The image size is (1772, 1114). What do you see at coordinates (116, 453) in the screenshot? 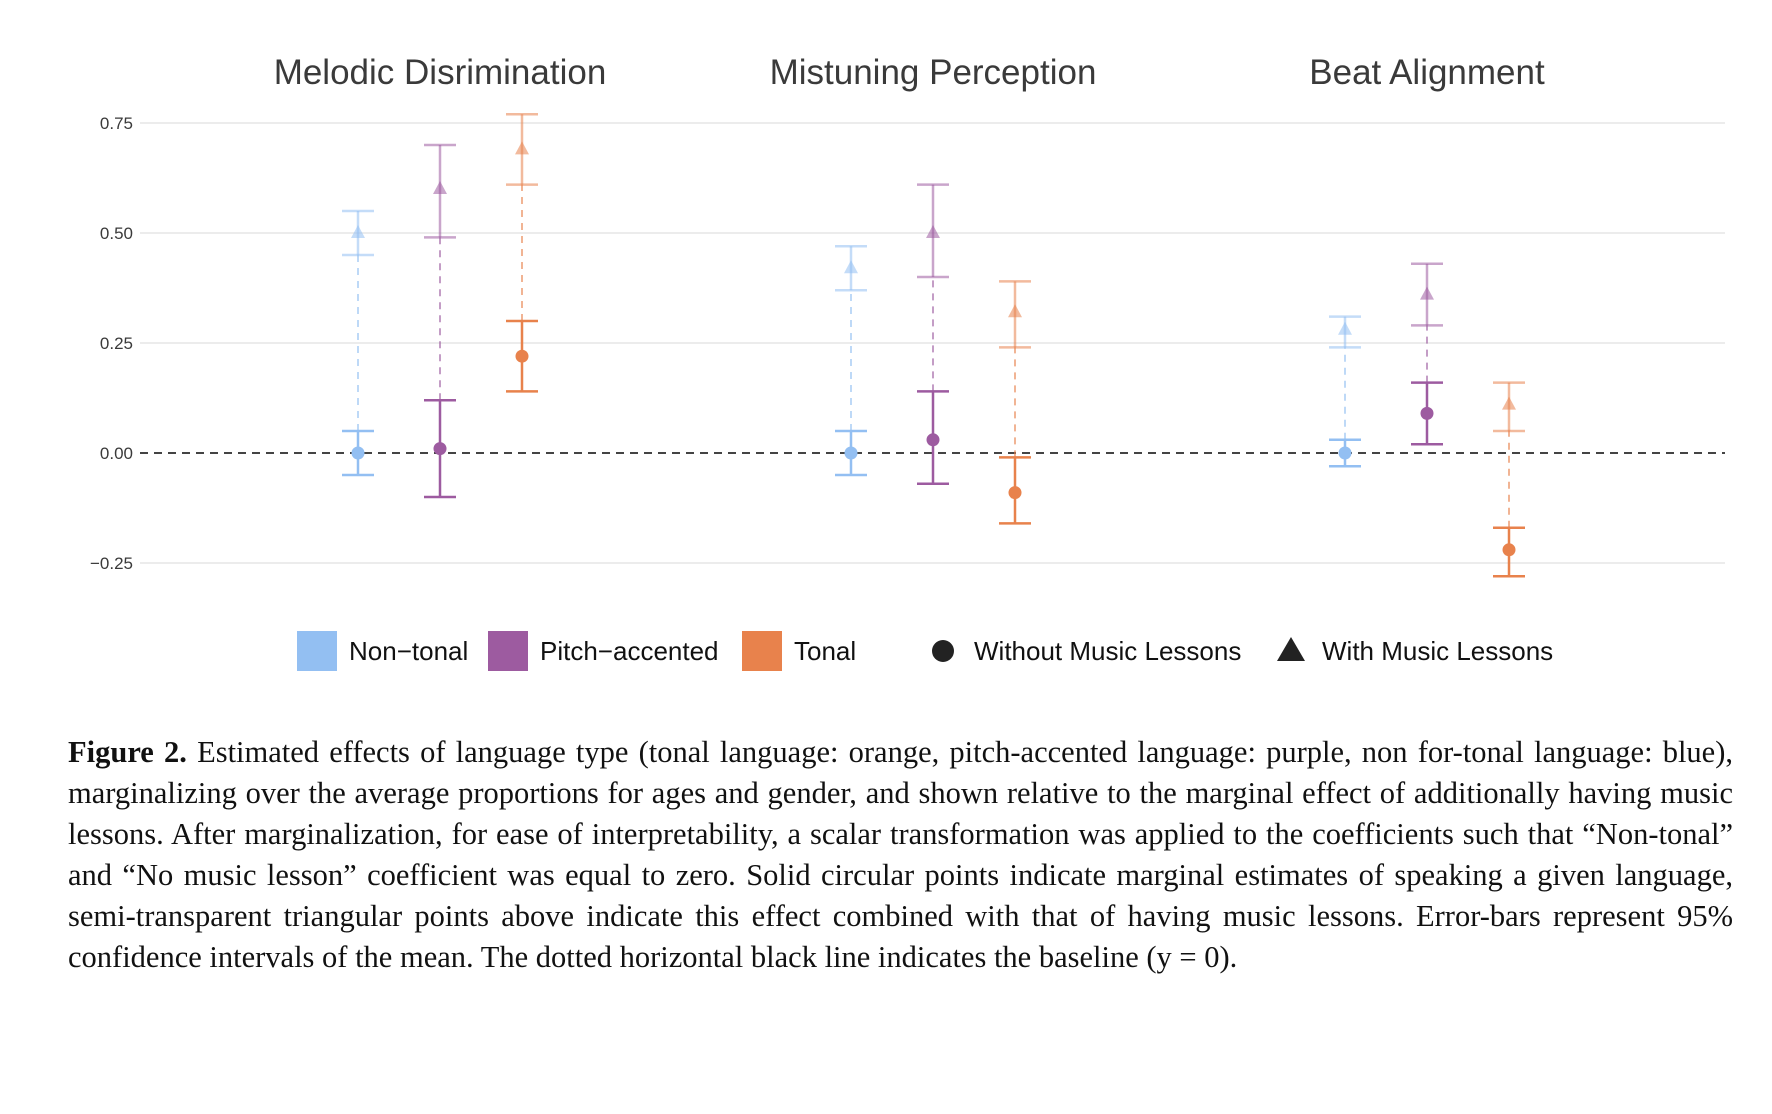
I see `y-tick-label: 0.00` at bounding box center [116, 453].